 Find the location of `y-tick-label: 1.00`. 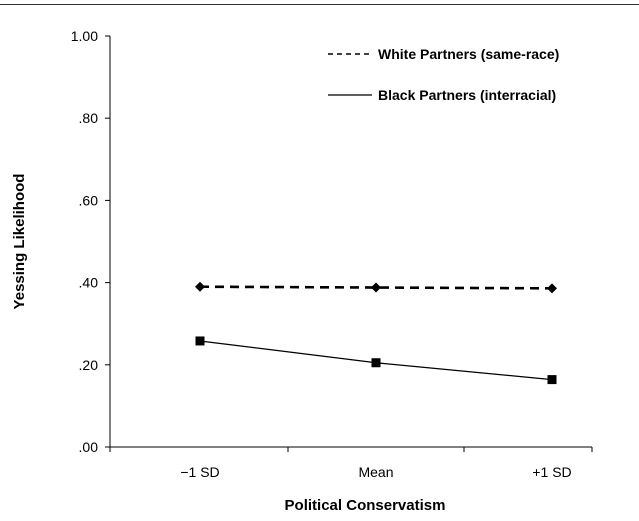

y-tick-label: 1.00 is located at coordinates (84, 36).